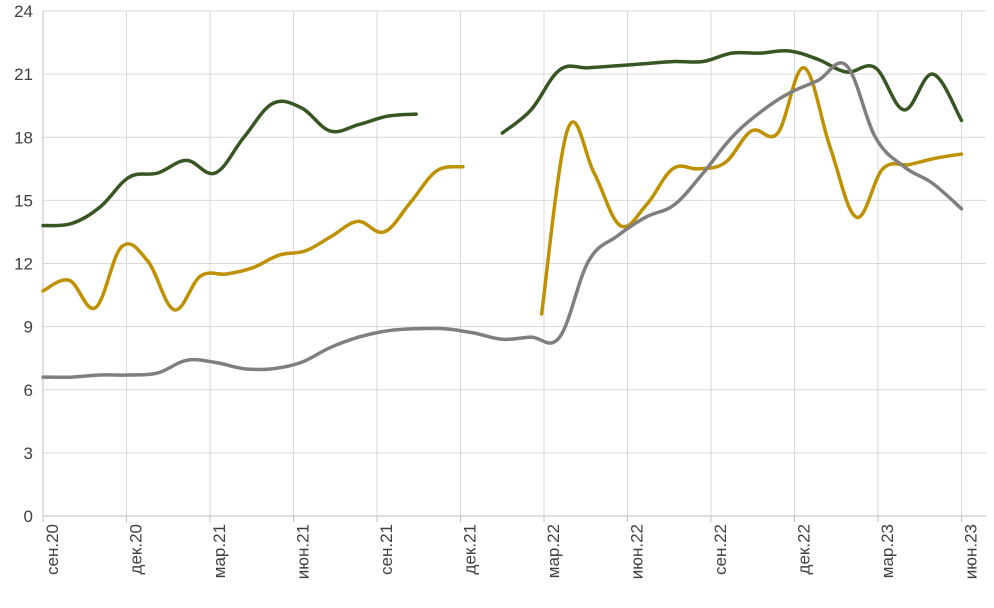 Image resolution: width=994 pixels, height=608 pixels. I want to click on y-tick-label: 9, so click(28, 327).